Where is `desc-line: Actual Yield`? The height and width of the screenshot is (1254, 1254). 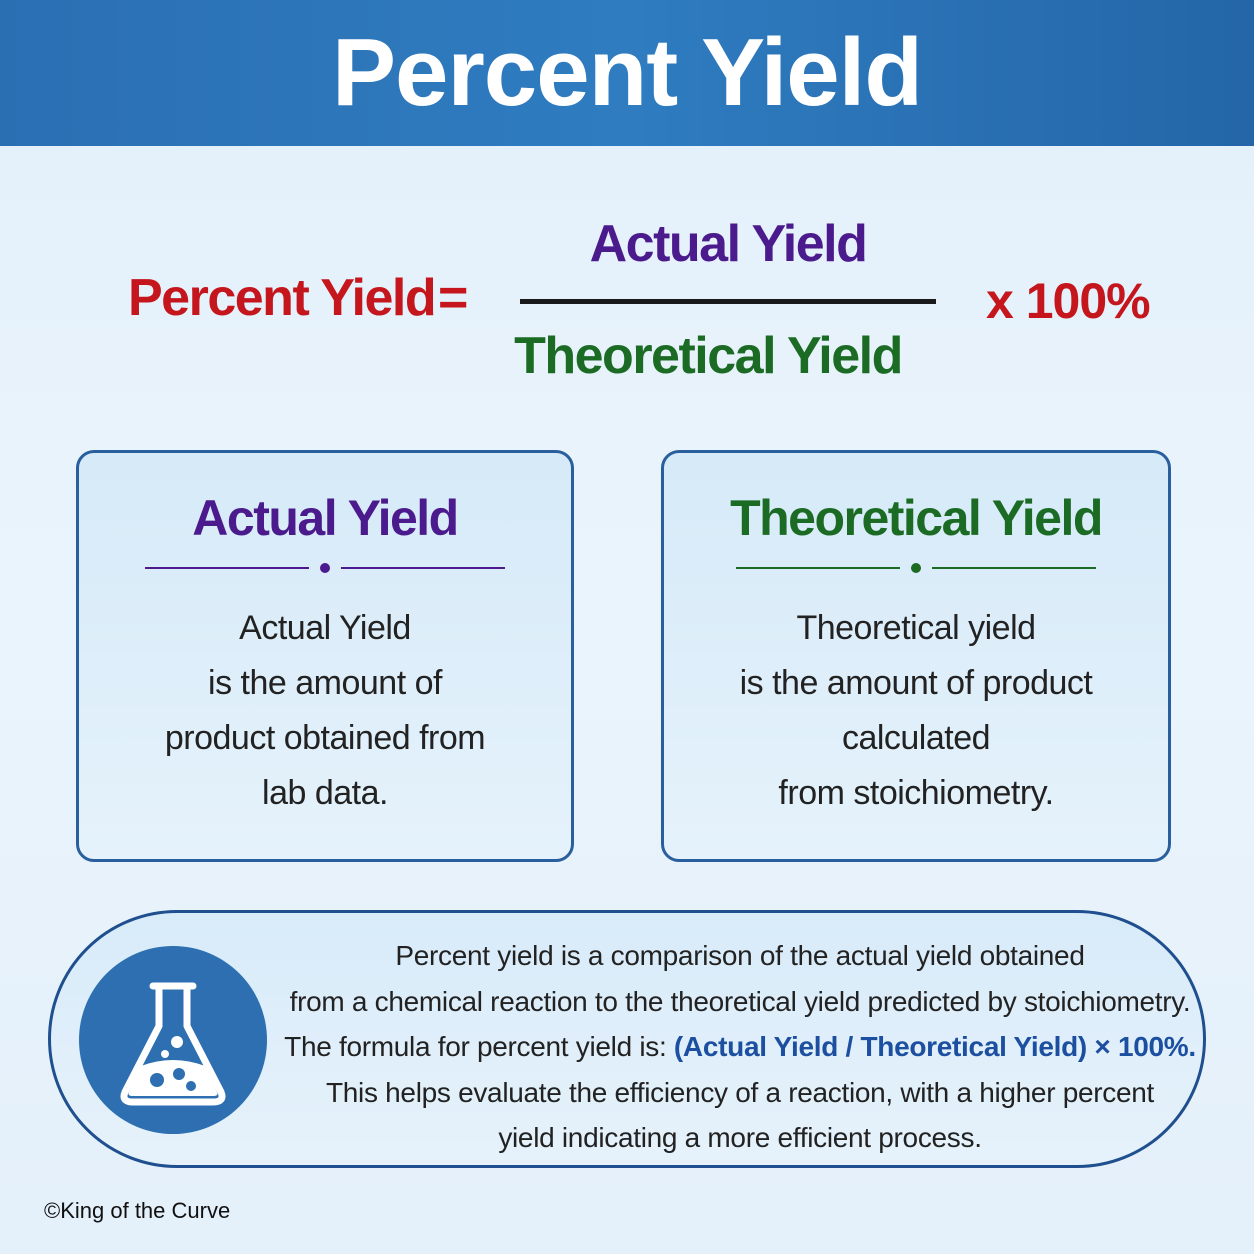 desc-line: Actual Yield is located at coordinates (325, 628).